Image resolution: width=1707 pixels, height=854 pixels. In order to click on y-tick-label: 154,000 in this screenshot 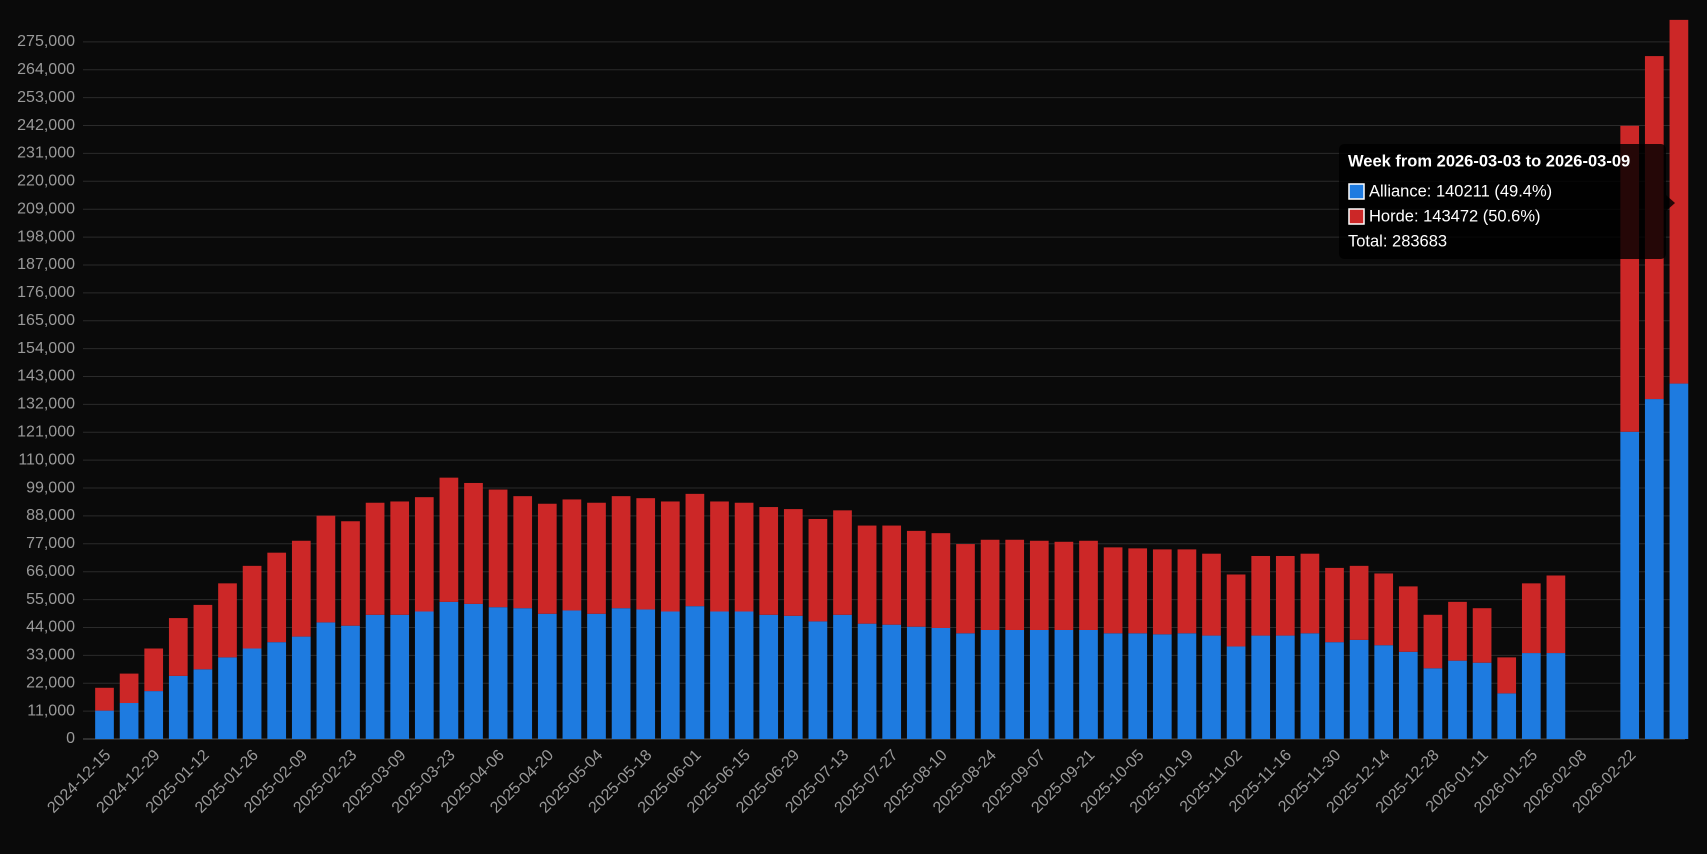, I will do `click(46, 348)`.